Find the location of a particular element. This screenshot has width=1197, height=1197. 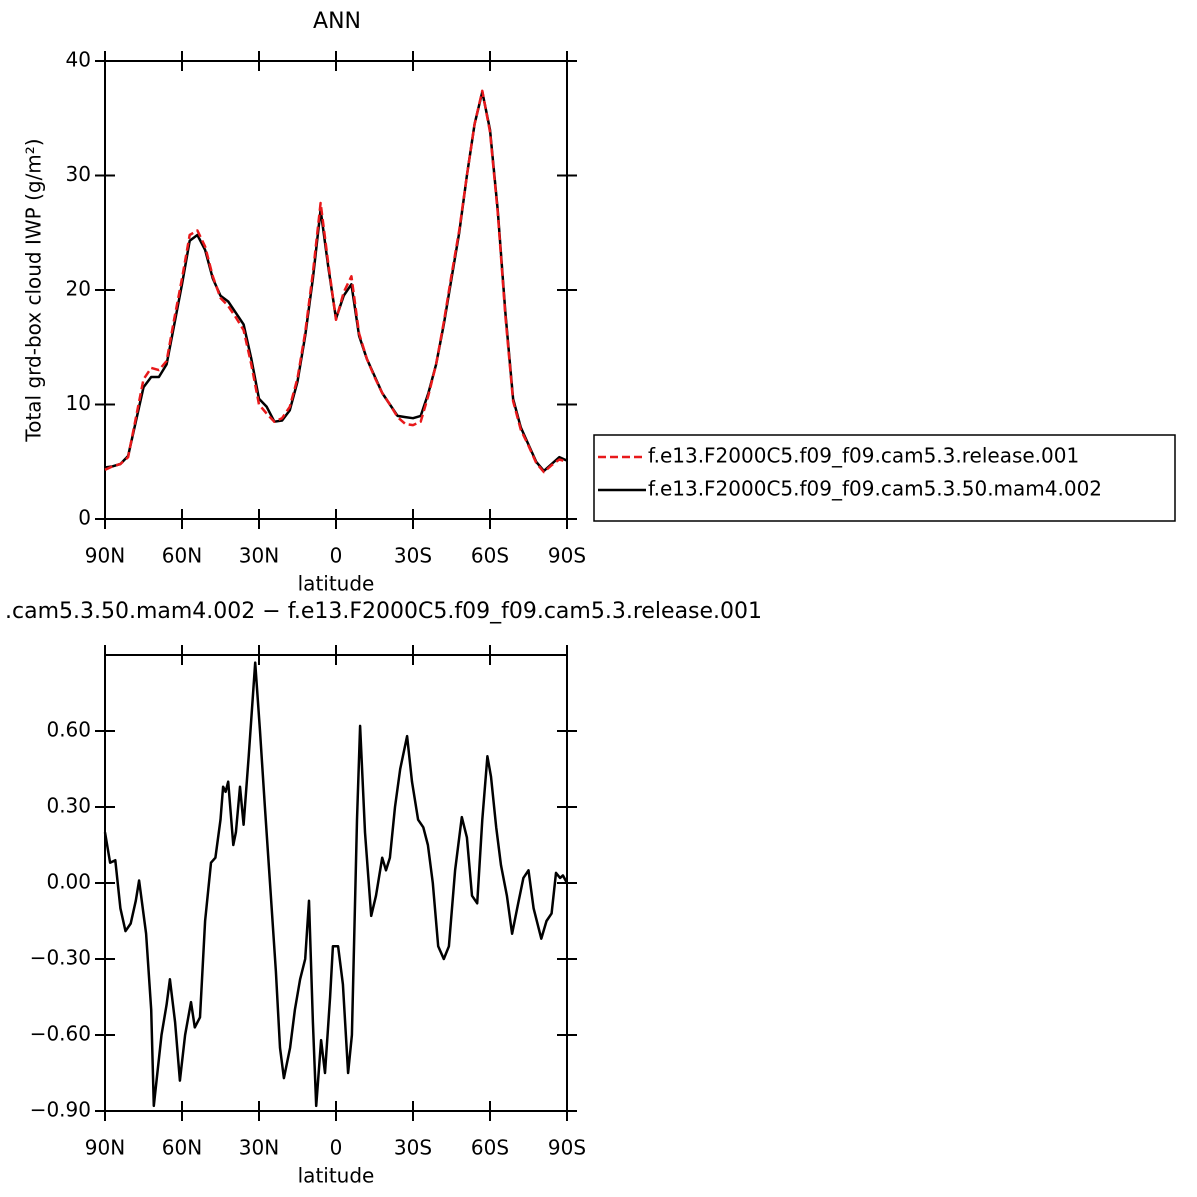

y-tick-label: 40 is located at coordinates (78, 60).